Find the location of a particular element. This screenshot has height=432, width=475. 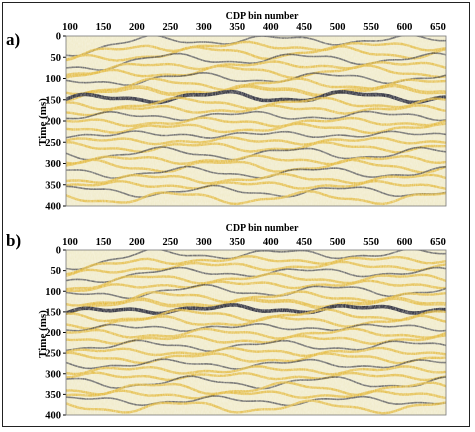

panel-b-x-tick-labels: 100 150 200 250 300 350 400 450 500 550 600 650 is located at coordinates (254, 242).